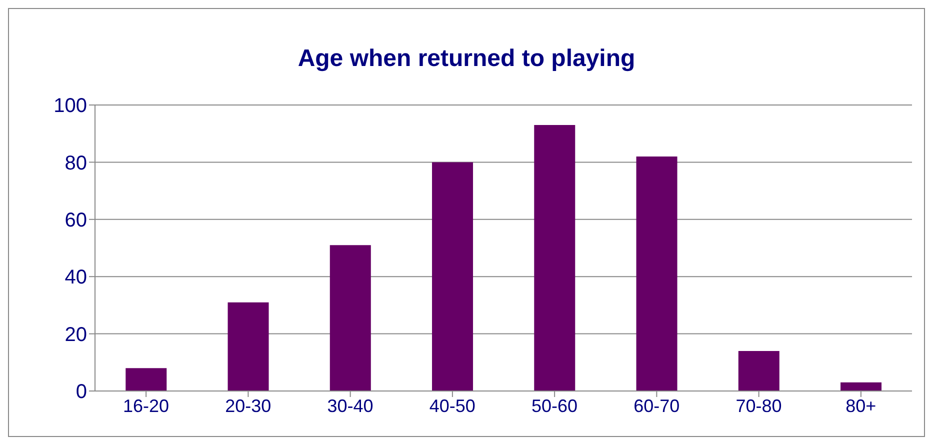  Describe the element at coordinates (75, 163) in the screenshot. I see `y-tick-label: 80` at that location.